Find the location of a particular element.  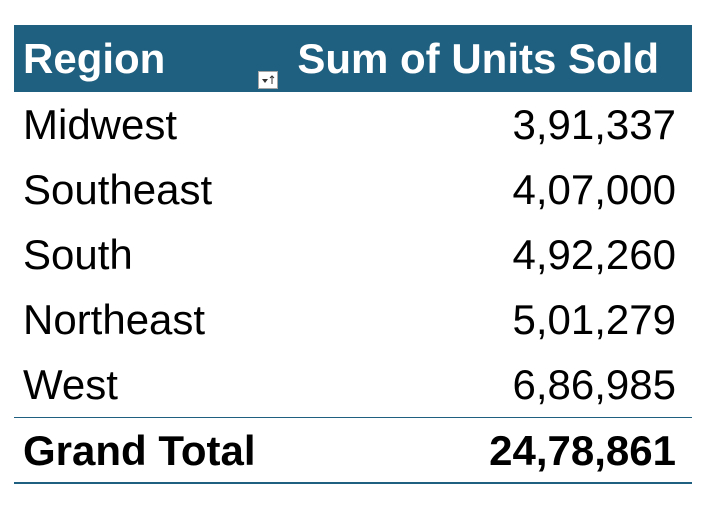

region-column-header: Region is located at coordinates (94, 58).